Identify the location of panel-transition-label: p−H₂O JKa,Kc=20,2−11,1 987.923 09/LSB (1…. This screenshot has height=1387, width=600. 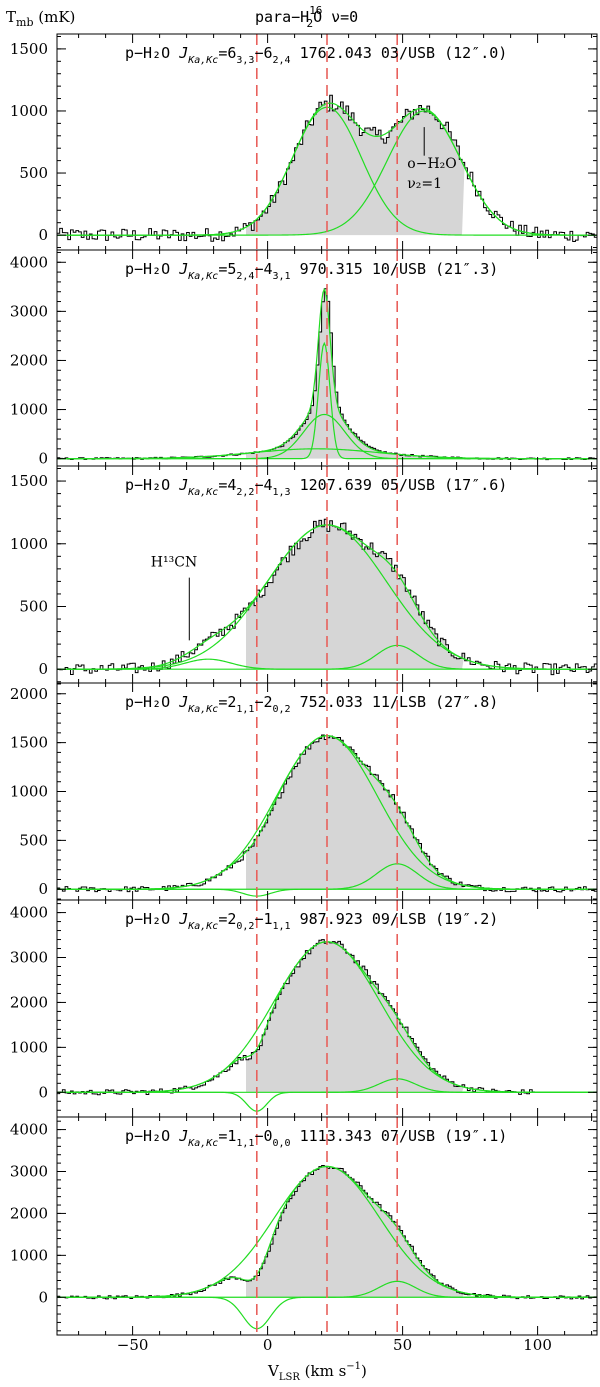
(311, 921).